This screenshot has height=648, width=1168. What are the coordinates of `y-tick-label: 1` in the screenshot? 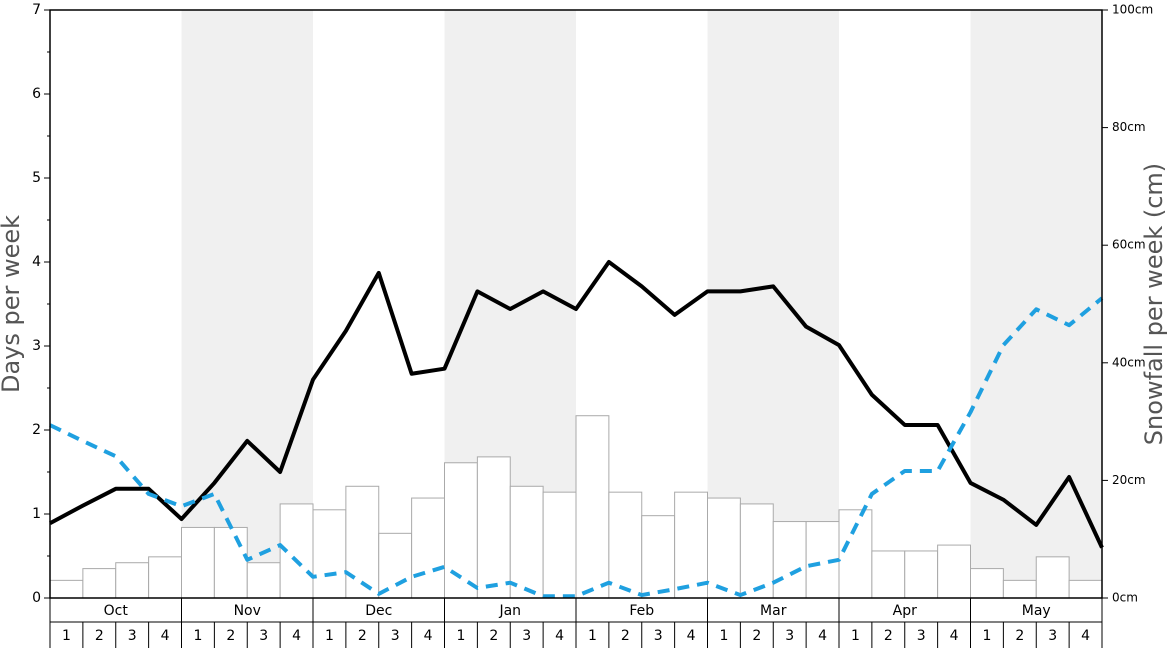 It's located at (36, 514).